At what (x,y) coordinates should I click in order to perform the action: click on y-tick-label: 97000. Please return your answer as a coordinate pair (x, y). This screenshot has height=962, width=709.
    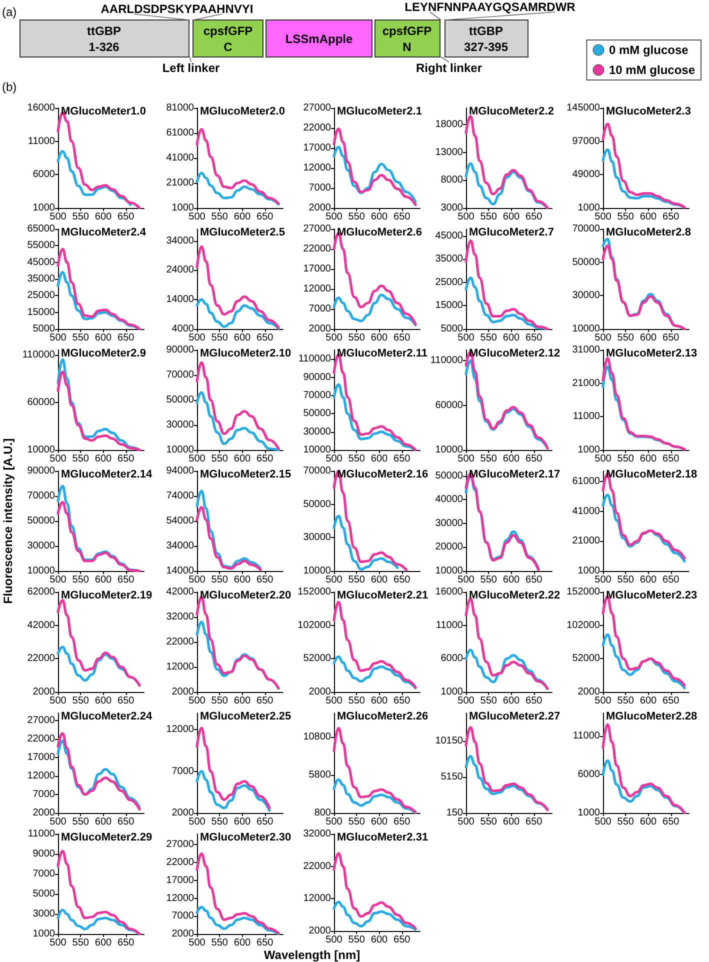
    Looking at the image, I should click on (586, 141).